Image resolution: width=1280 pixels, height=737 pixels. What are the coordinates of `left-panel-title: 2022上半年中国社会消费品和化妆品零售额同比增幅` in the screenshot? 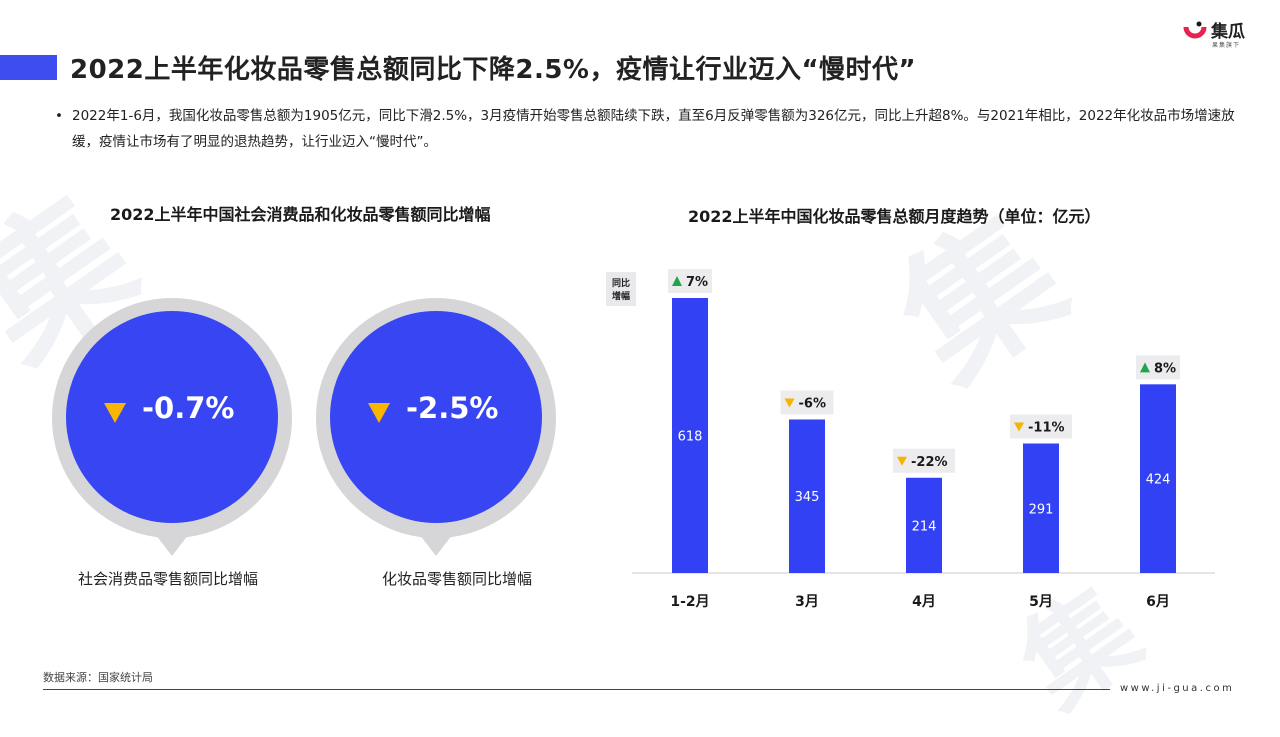 It's located at (300, 214).